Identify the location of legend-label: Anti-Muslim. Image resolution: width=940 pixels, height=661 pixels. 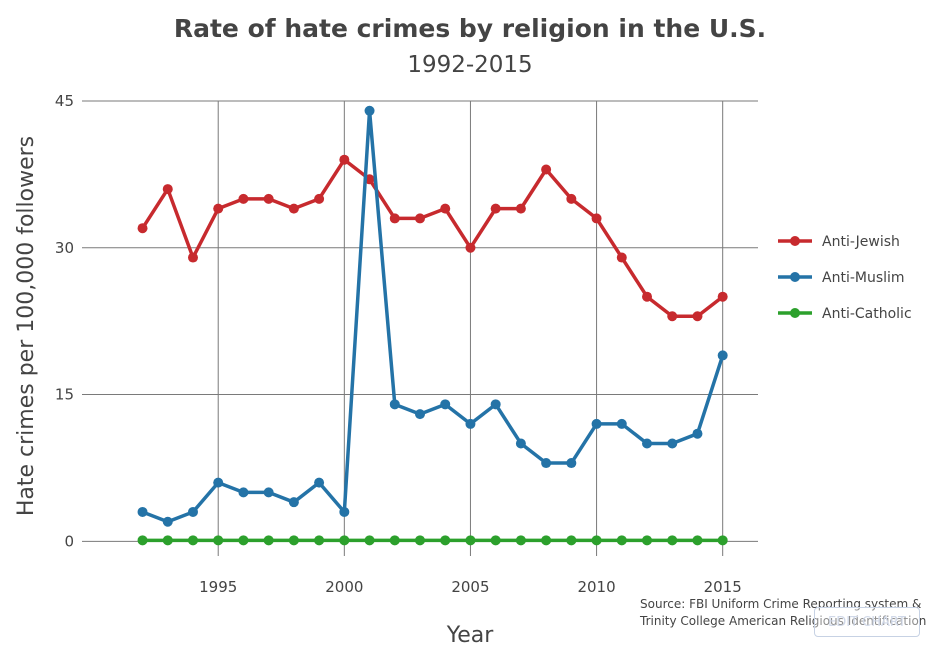
(863, 278).